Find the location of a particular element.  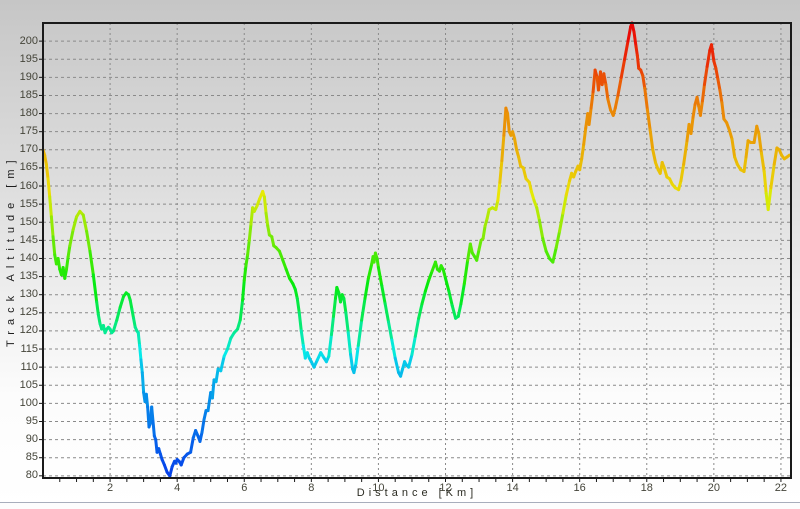

x-axis-title: Distance [Km] is located at coordinates (417, 493).